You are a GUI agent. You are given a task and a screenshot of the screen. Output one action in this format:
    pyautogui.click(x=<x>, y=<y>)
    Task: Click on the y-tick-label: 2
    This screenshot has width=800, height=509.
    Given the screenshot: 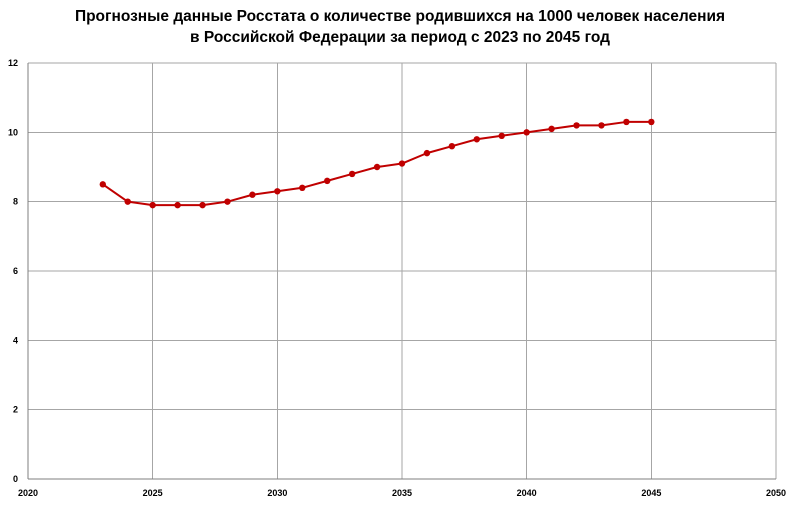 What is the action you would take?
    pyautogui.click(x=15, y=410)
    